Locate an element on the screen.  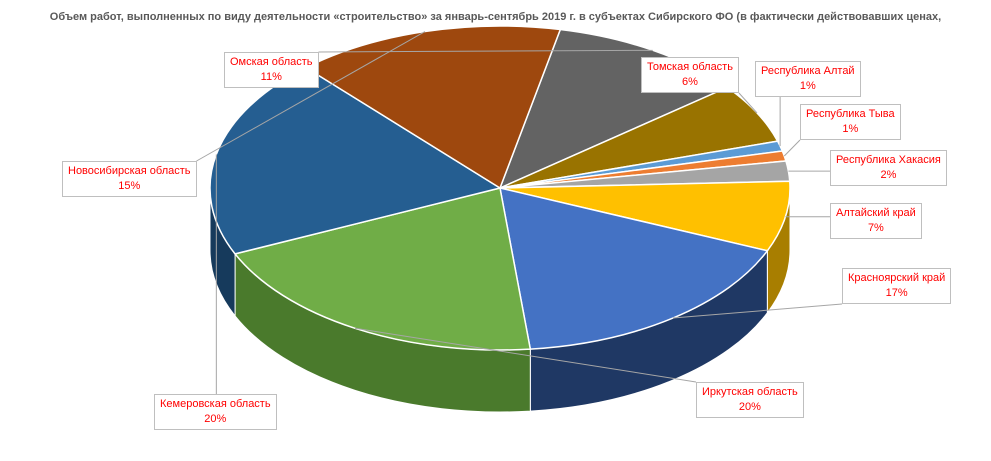
slice-label-percent: 11% is located at coordinates (271, 77).